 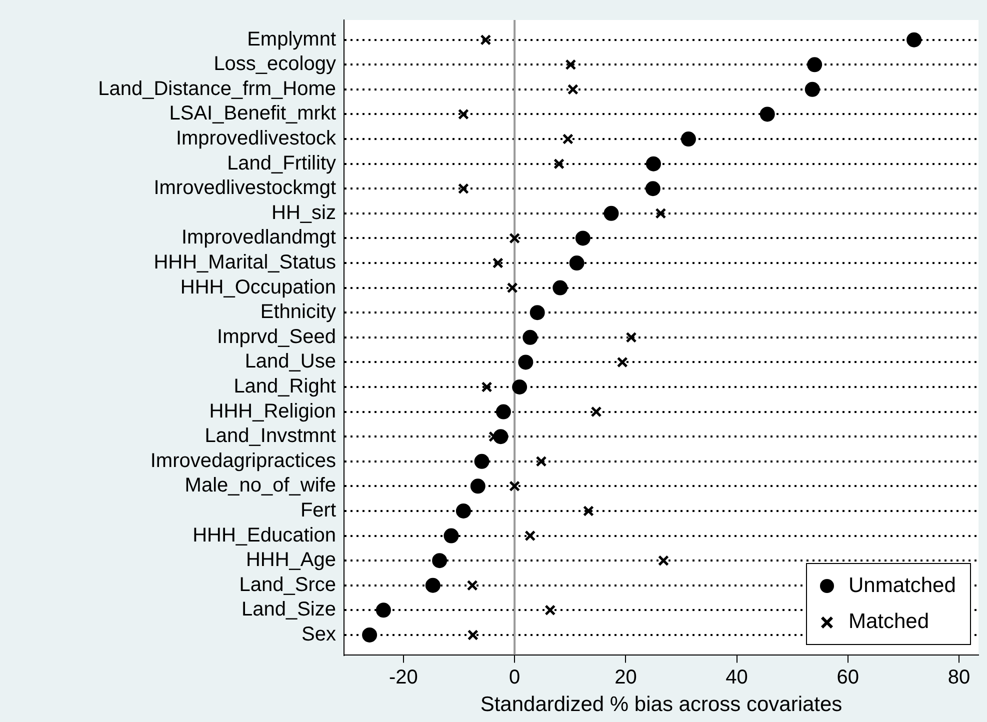 I want to click on y-tick-label: Fert, so click(x=318, y=510).